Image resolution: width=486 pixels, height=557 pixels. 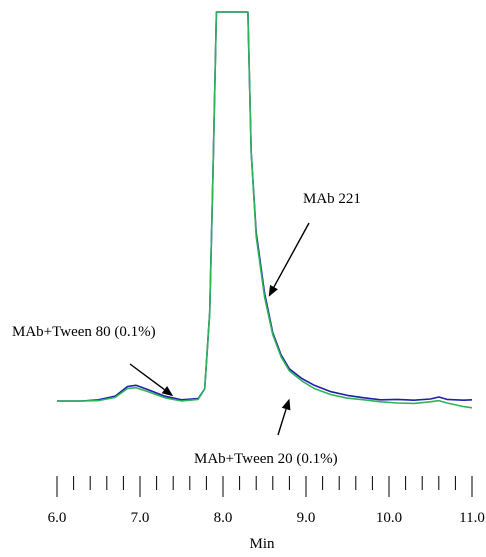 What do you see at coordinates (84, 332) in the screenshot?
I see `annotation-mab-tween-80: MAb+Tween 80 (0.1%)` at bounding box center [84, 332].